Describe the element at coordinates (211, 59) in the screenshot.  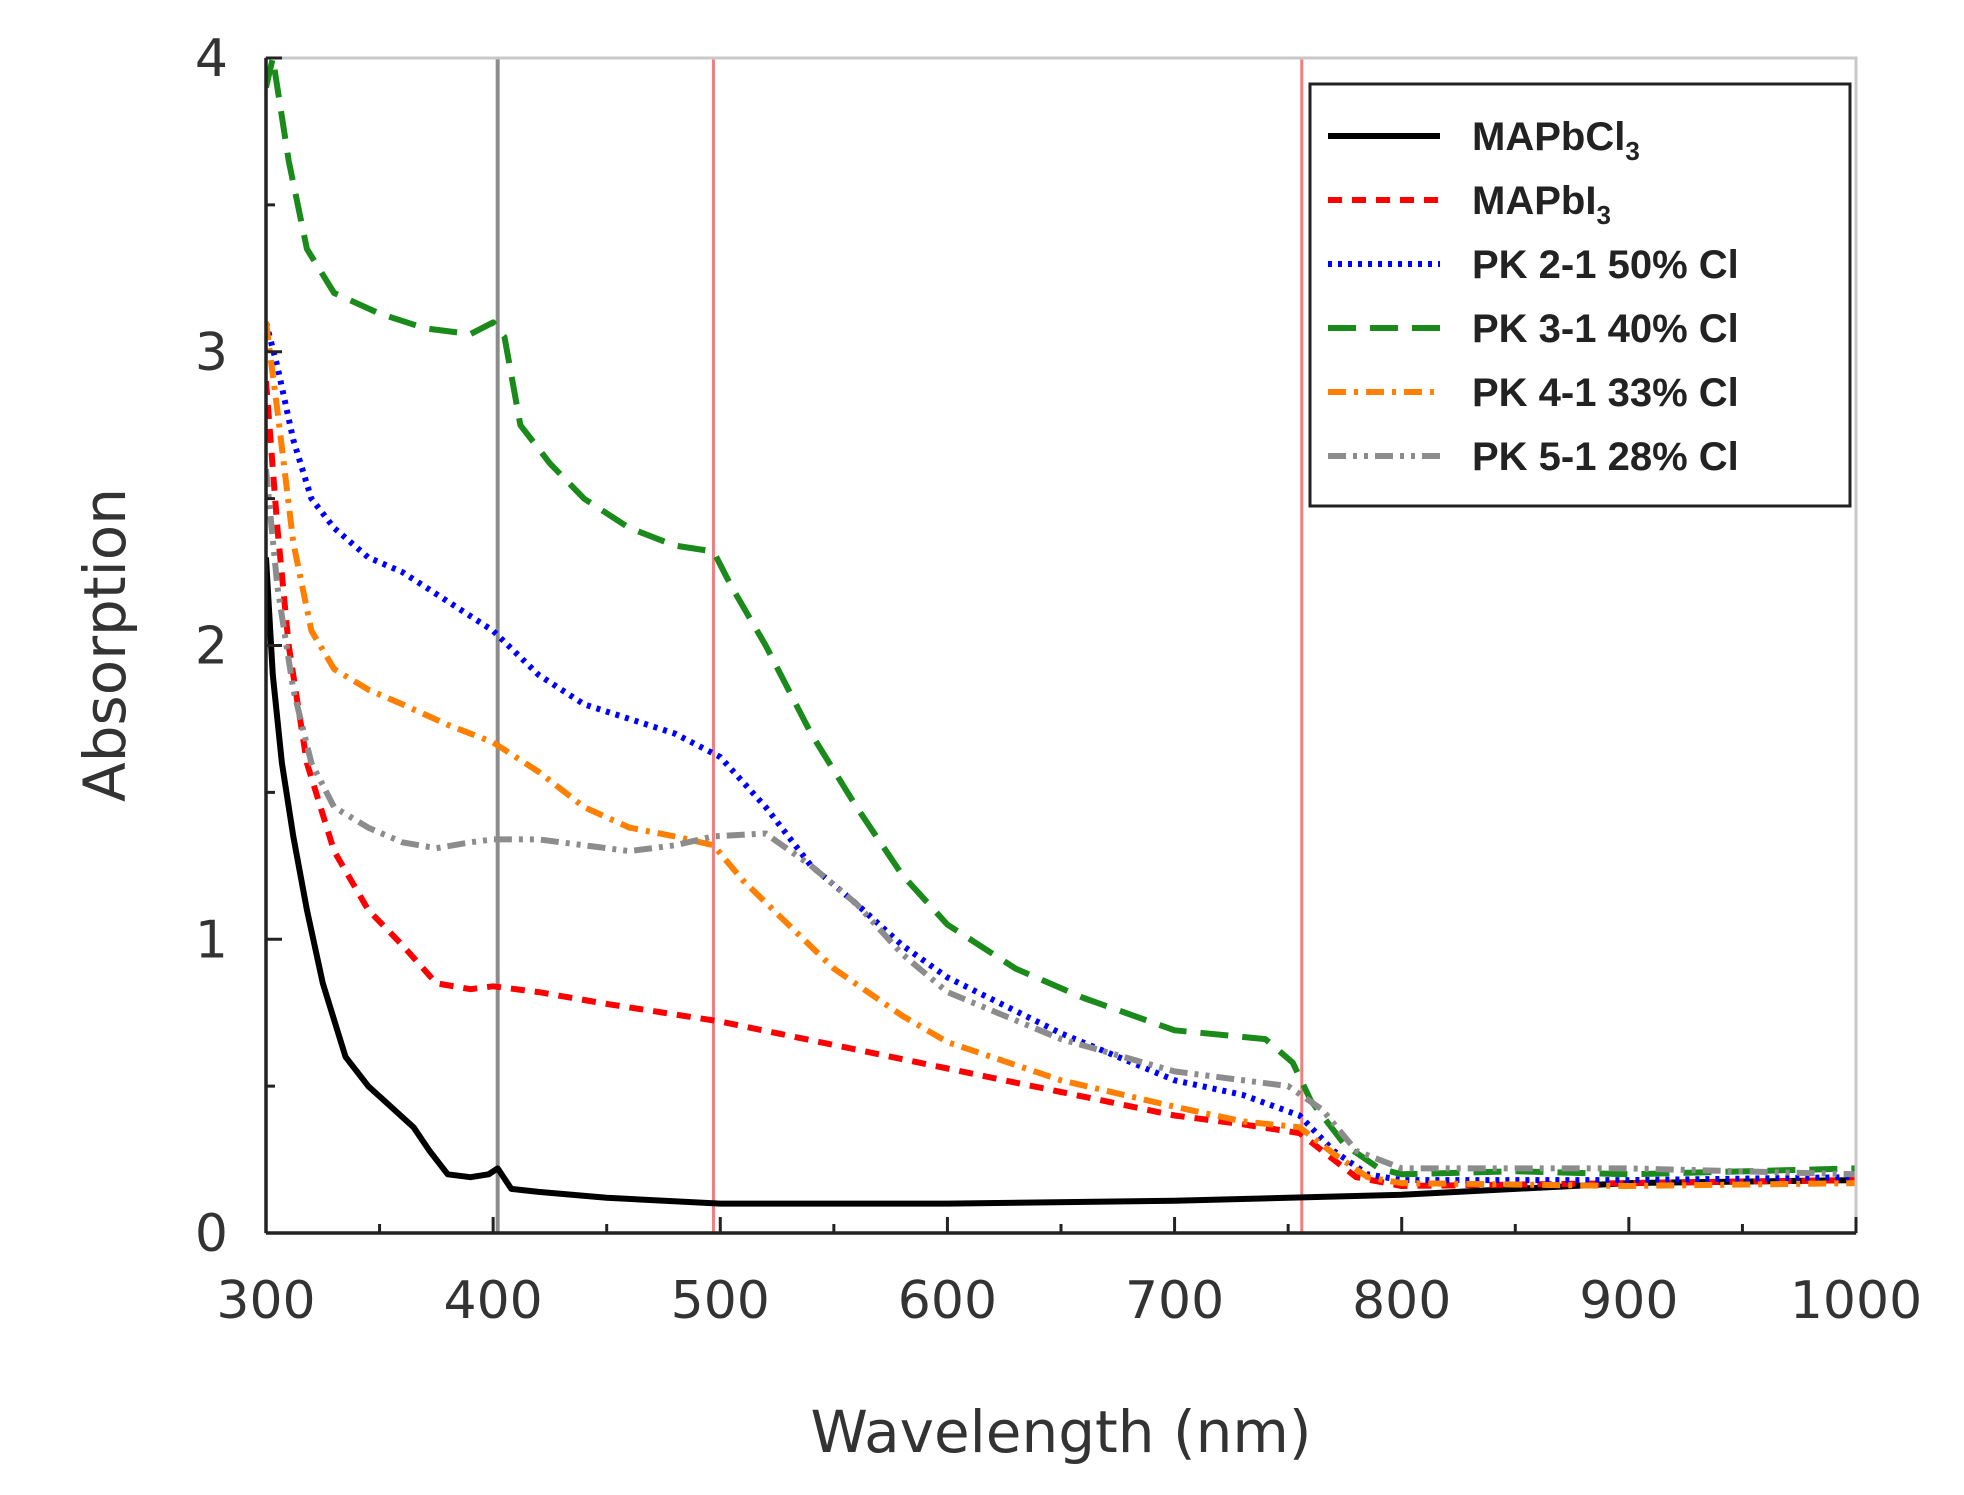
I see `y-tick-label-4: 4` at that location.